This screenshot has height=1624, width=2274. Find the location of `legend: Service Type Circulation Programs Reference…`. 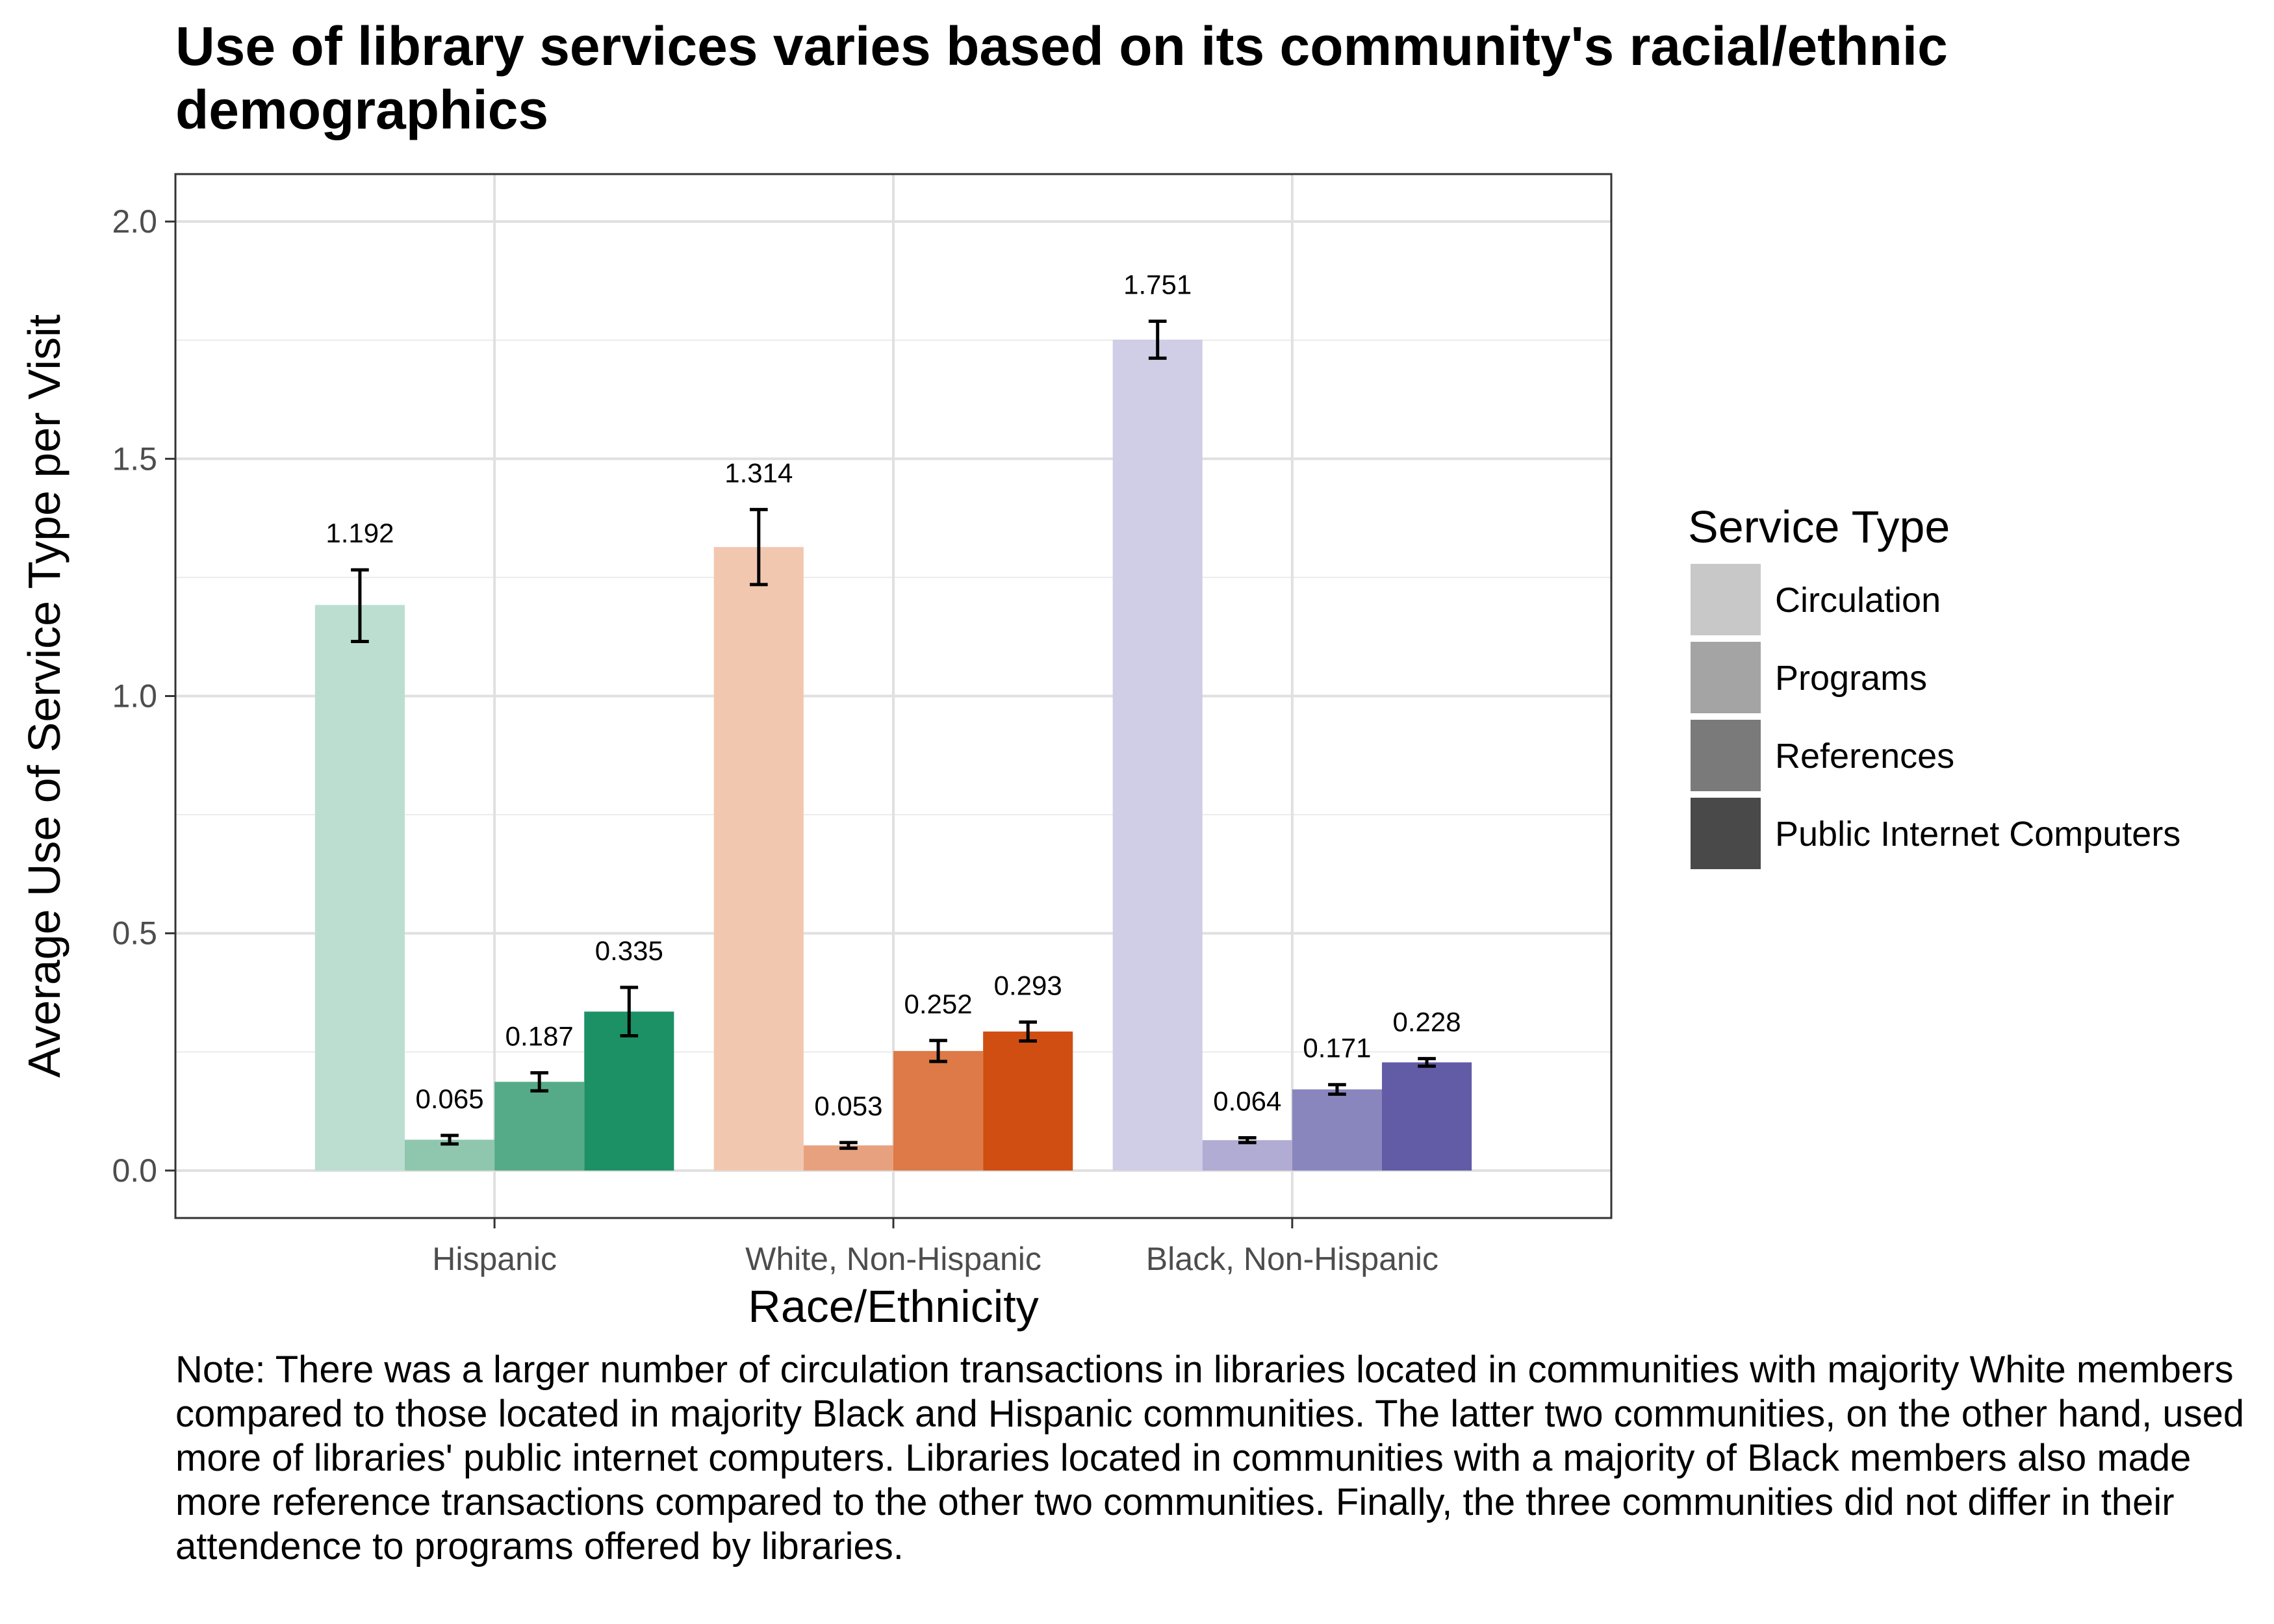

legend: Service Type Circulation Programs Reference… is located at coordinates (1934, 685).